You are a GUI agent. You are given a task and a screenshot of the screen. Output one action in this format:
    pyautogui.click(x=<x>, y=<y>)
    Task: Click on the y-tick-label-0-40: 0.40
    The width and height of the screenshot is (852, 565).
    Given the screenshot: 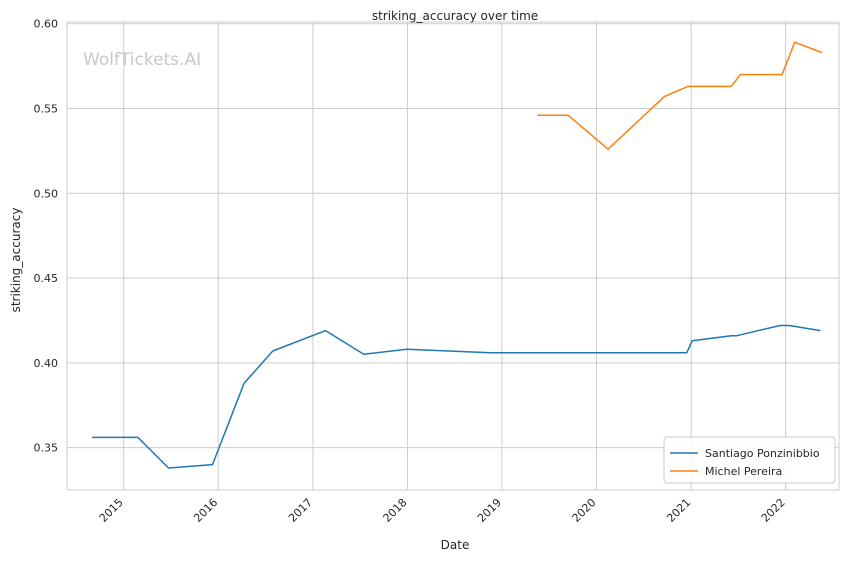 What is the action you would take?
    pyautogui.click(x=46, y=363)
    